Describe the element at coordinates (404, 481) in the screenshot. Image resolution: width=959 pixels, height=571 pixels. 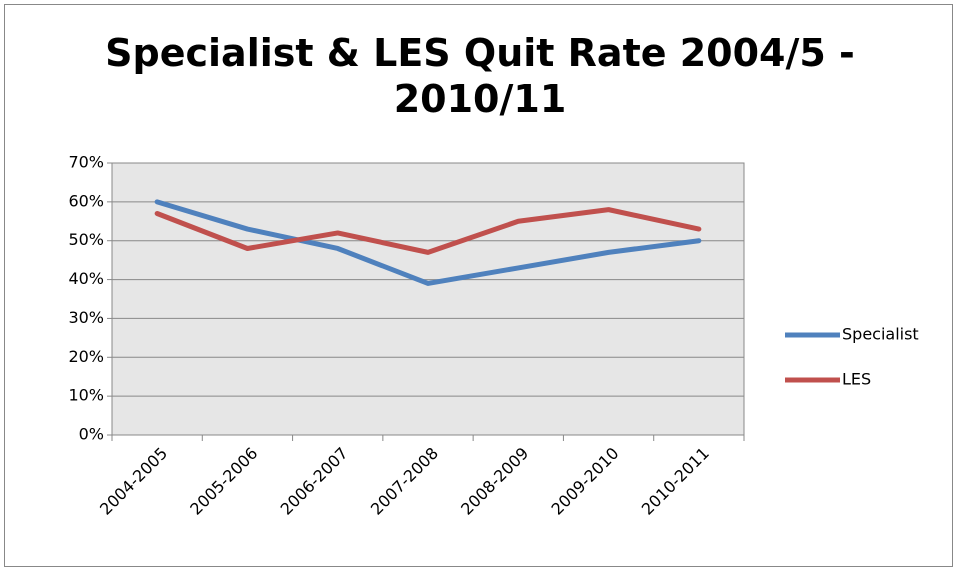
I see `x-tick-label: 2007-2008` at that location.